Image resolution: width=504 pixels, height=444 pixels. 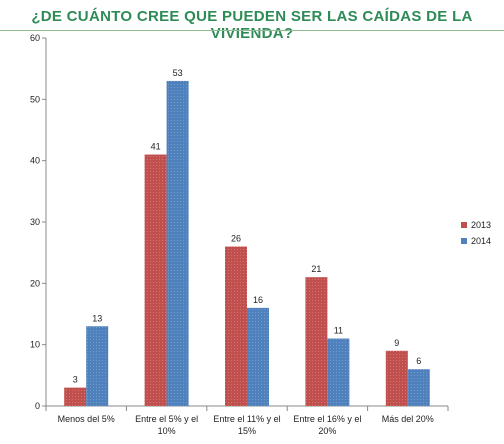 I want to click on data-label: 11, so click(x=338, y=331).